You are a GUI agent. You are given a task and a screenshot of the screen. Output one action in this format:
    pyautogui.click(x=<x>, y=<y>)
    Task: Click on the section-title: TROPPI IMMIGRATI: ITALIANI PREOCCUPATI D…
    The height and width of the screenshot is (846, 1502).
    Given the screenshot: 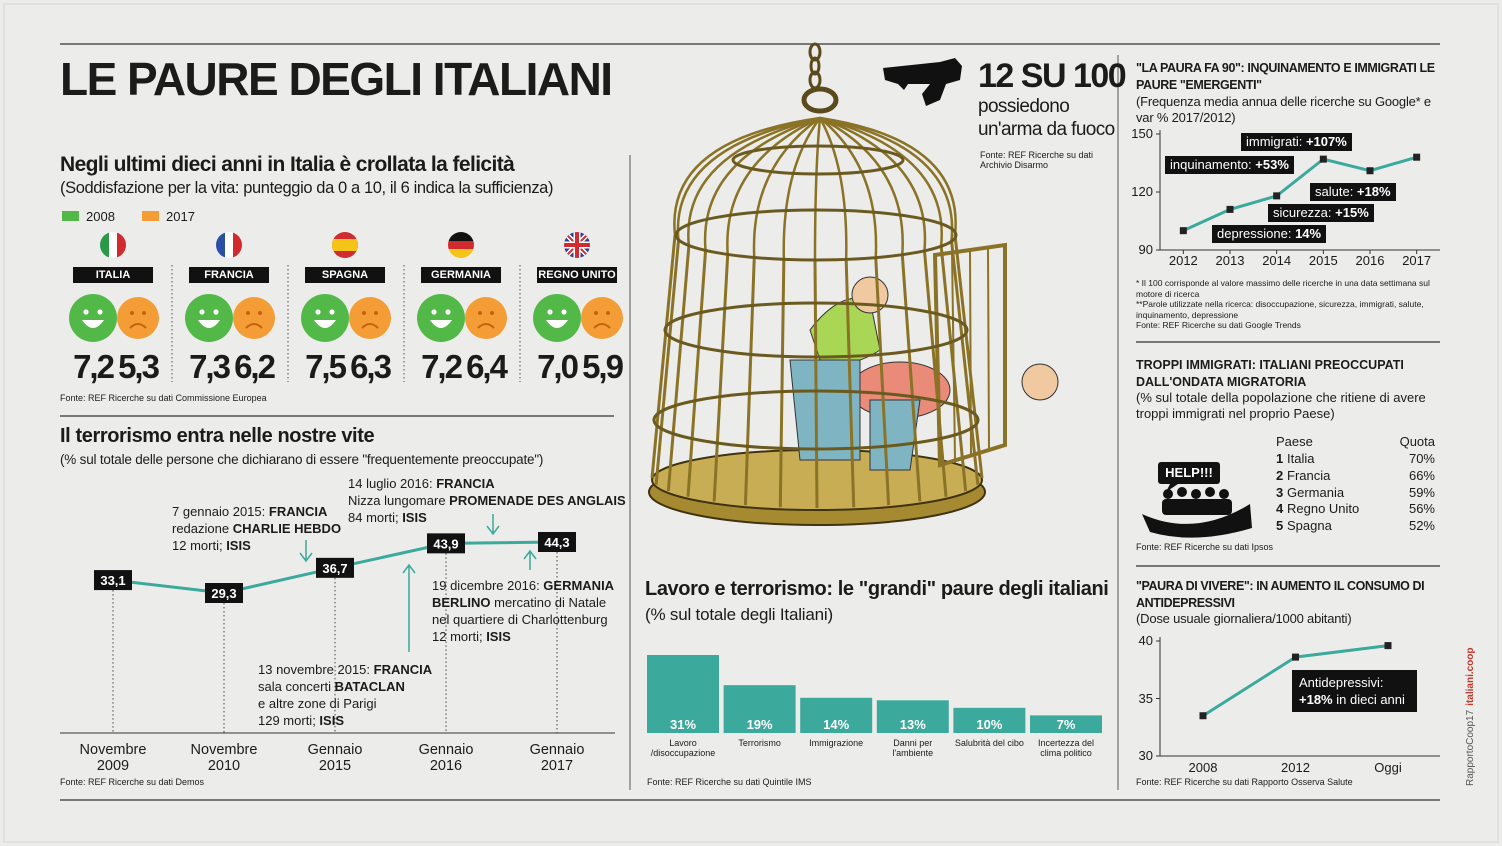 What is the action you would take?
    pyautogui.click(x=1270, y=373)
    